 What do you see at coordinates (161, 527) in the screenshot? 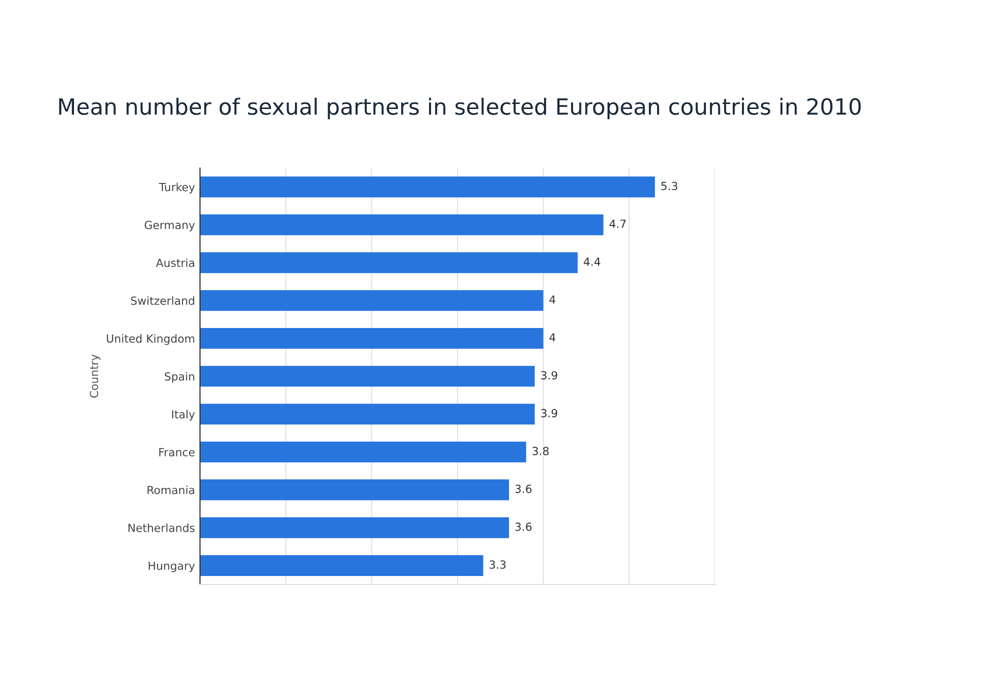
I see `y-tick-label: Netherlands` at bounding box center [161, 527].